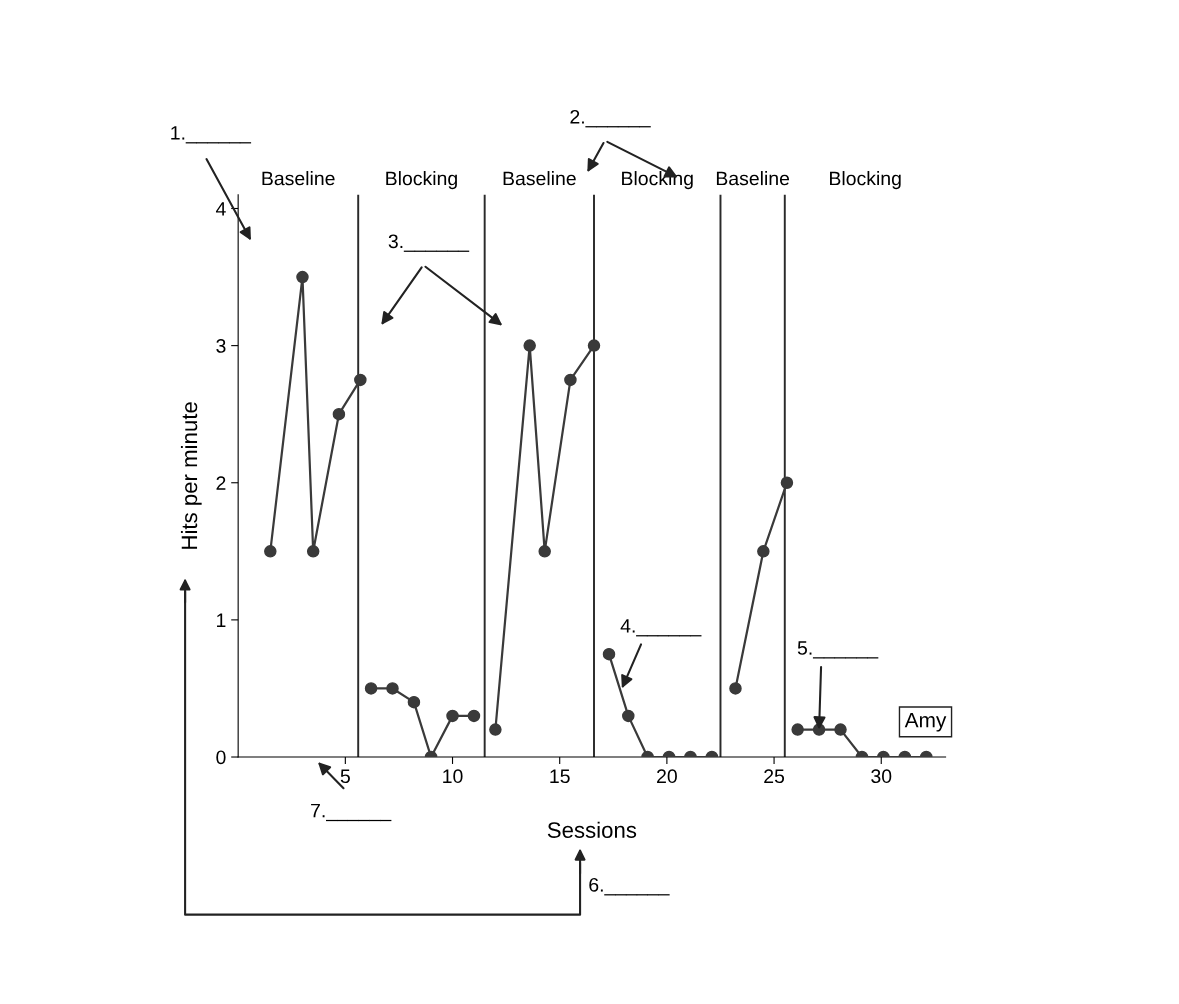 This screenshot has width=1179, height=1004. Describe the element at coordinates (560, 776) in the screenshot. I see `x-tick-label: 15` at that location.